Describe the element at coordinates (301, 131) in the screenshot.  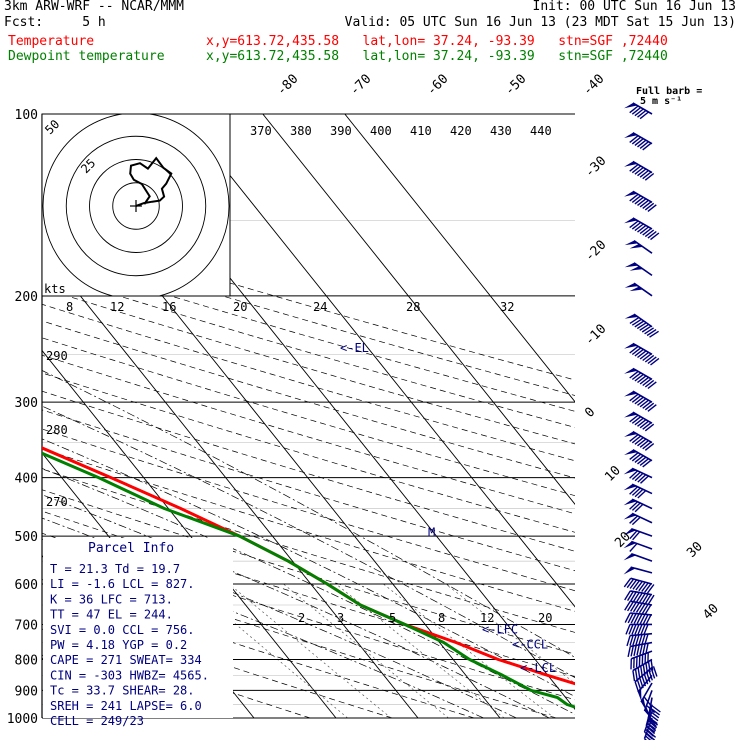
I see `theta-label: 380` at that location.